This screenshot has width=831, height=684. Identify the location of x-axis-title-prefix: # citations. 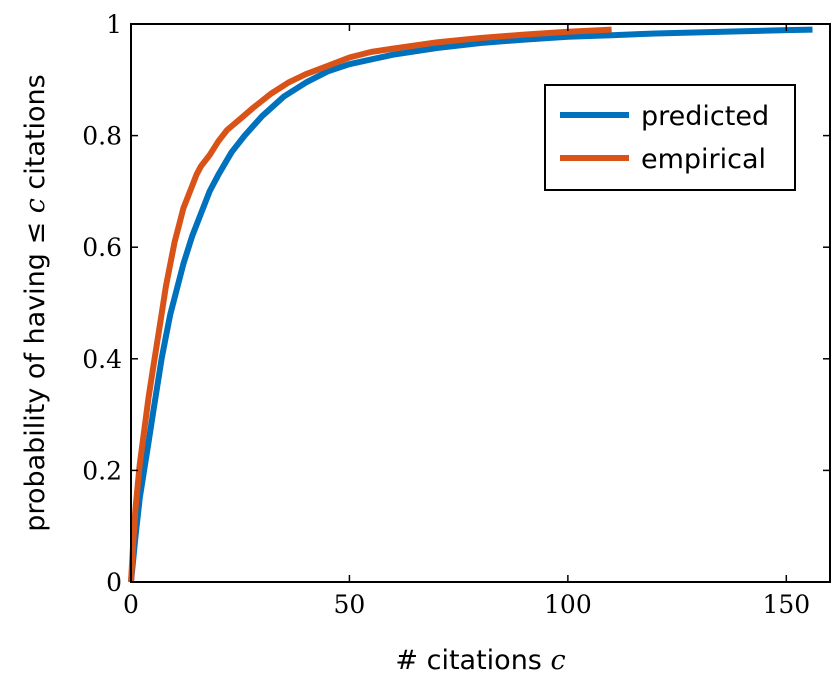
(472, 660).